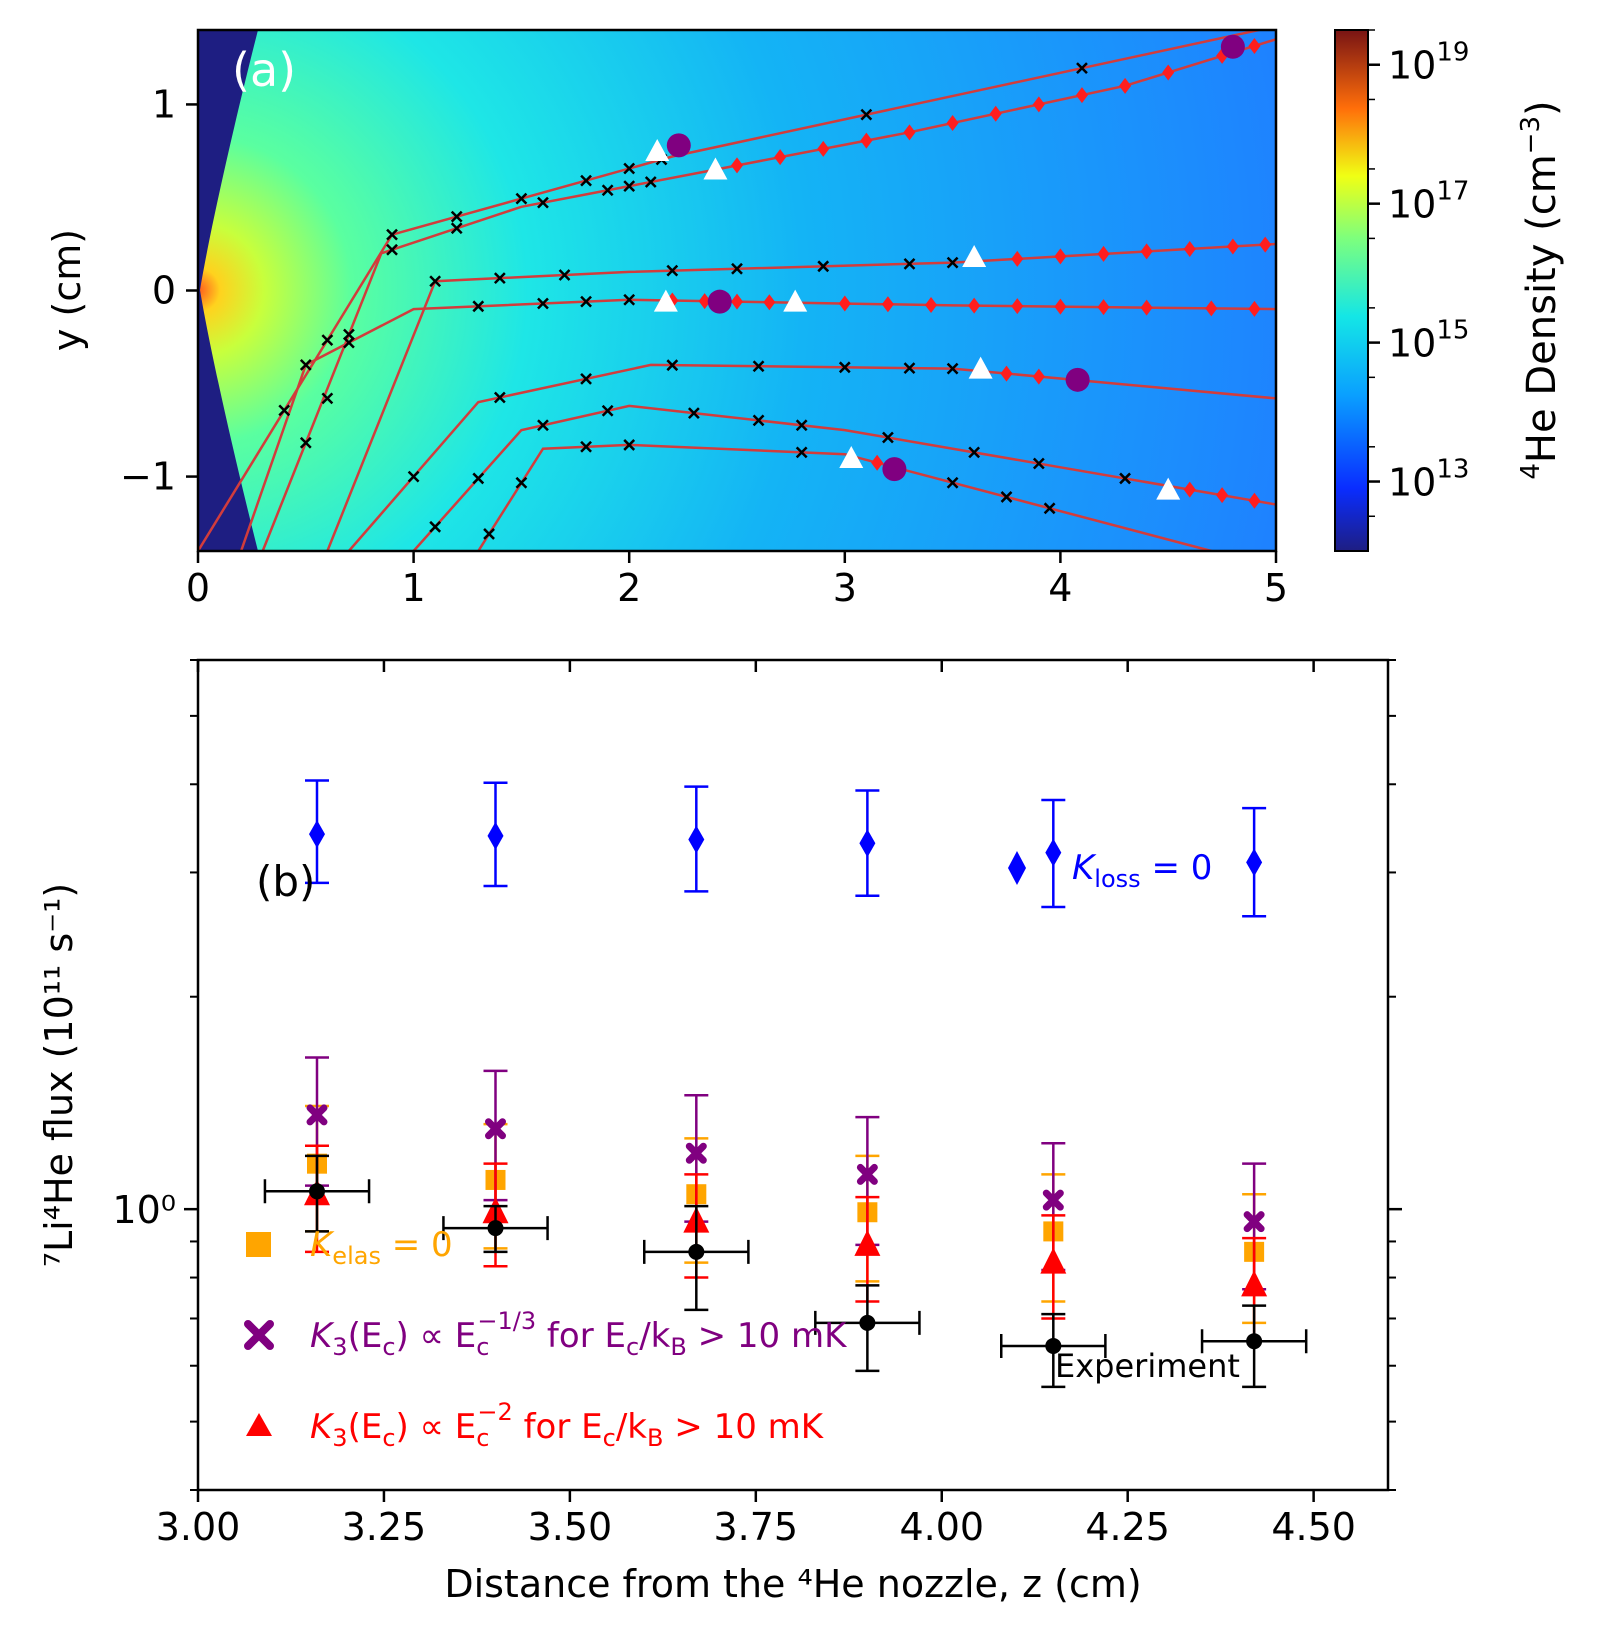 This screenshot has width=1600, height=1650. What do you see at coordinates (1313, 1527) in the screenshot?
I see `x-tick-label-b: 4.50` at bounding box center [1313, 1527].